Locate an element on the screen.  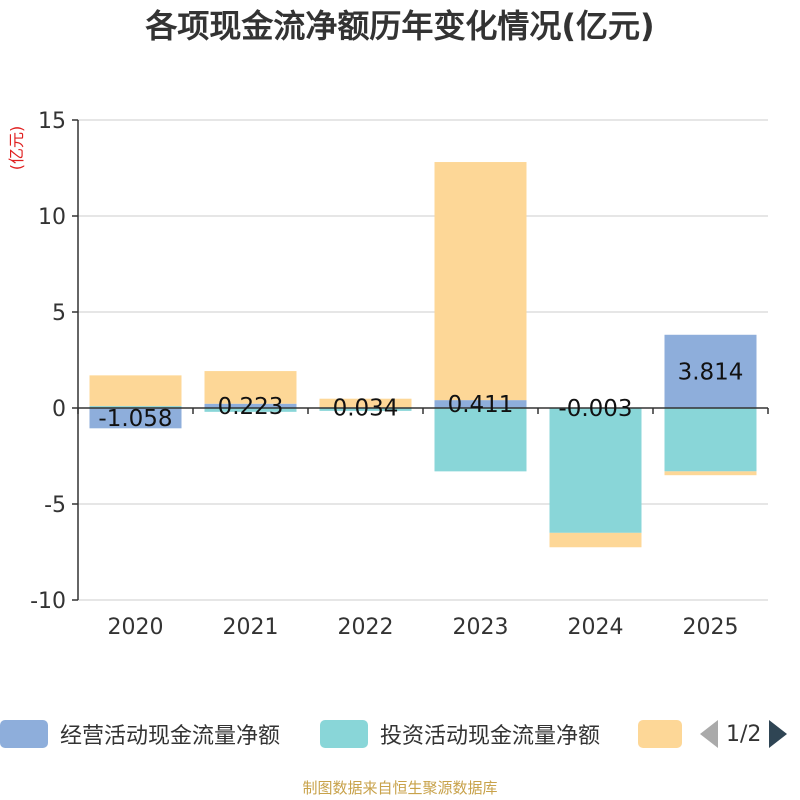
x-tick-label: 2020 is located at coordinates (136, 627).